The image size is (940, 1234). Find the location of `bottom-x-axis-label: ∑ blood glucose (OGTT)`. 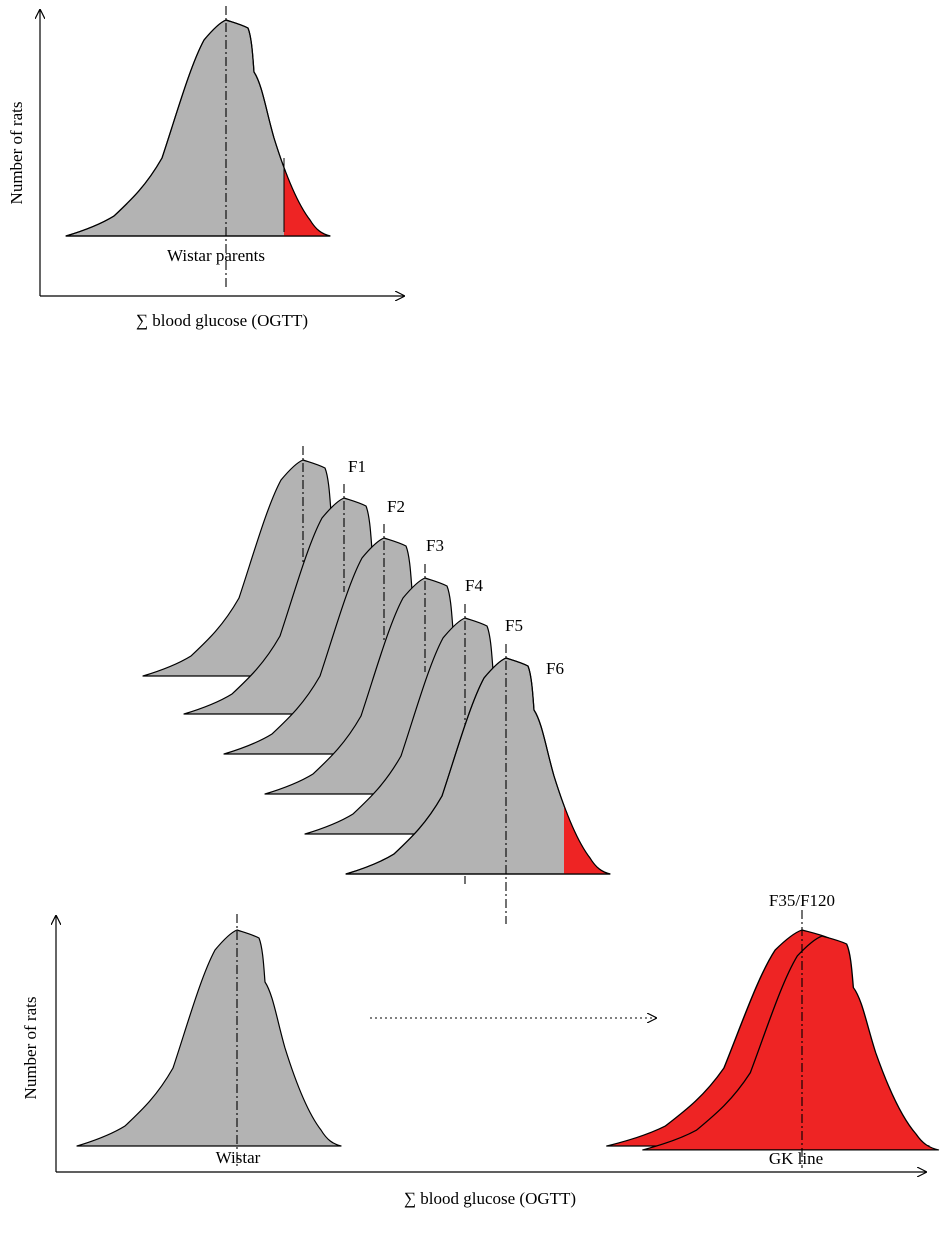

bottom-x-axis-label: ∑ blood glucose (OGTT) is located at coordinates (490, 1198).